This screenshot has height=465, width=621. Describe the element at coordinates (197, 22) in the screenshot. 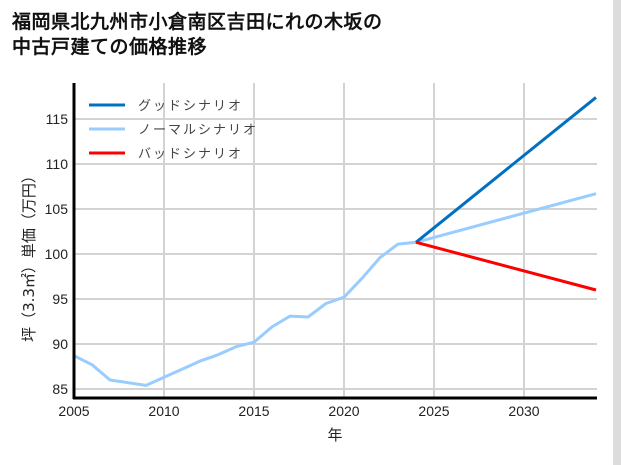

I see `title-line-1: 福岡県北九州市小倉南区吉田にれの木坂の` at that location.